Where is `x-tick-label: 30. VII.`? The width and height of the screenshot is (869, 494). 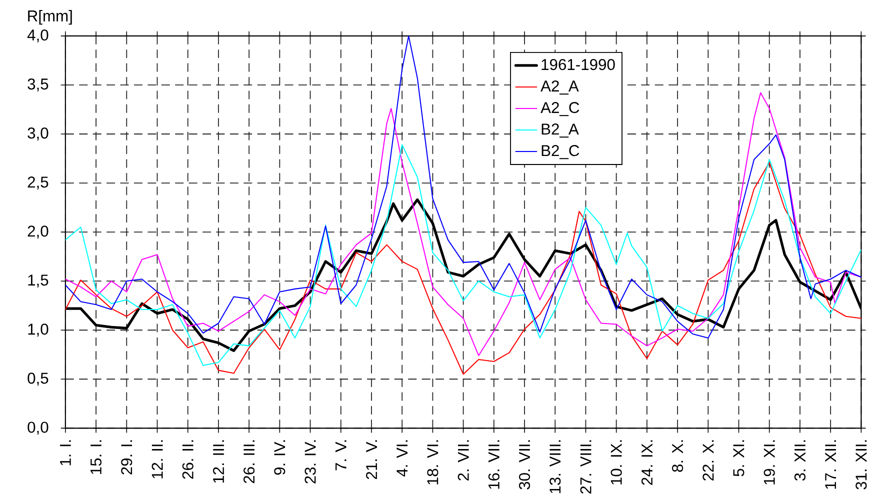
x-tick-label: 30. VII. is located at coordinates (524, 465).